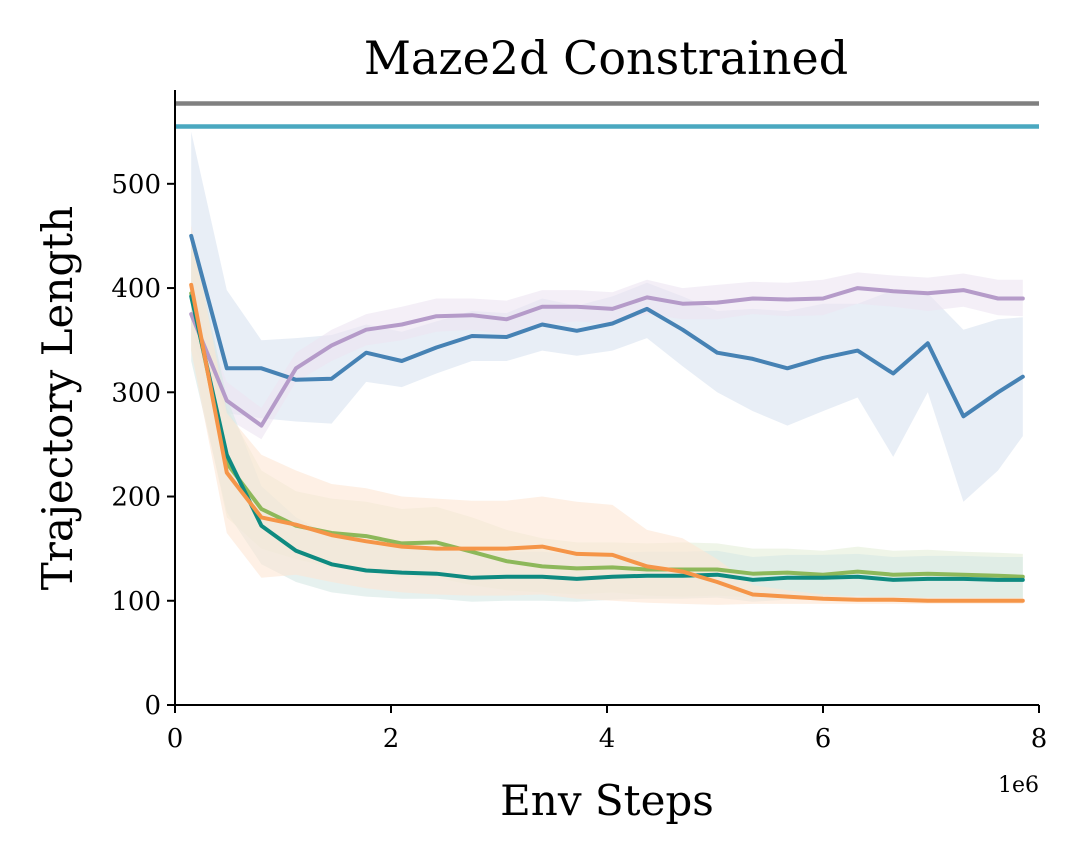 Image resolution: width=1080 pixels, height=864 pixels. What do you see at coordinates (1018, 785) in the screenshot?
I see `x-axis-offset-label: 1e6` at bounding box center [1018, 785].